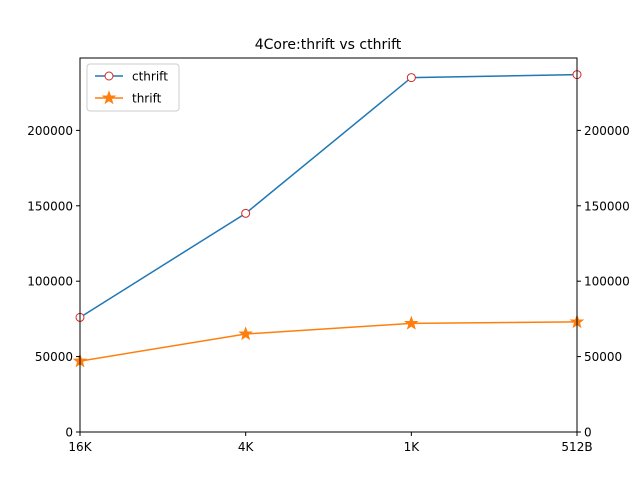 Image resolution: width=640 pixels, height=480 pixels. Describe the element at coordinates (80, 447) in the screenshot. I see `x-tick-label: 16K` at that location.